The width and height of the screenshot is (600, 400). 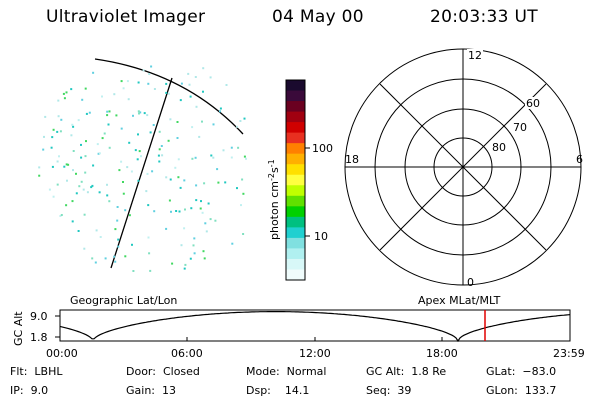 What do you see at coordinates (278, 390) in the screenshot?
I see `dsp-info: Dsp: 14.1` at bounding box center [278, 390].